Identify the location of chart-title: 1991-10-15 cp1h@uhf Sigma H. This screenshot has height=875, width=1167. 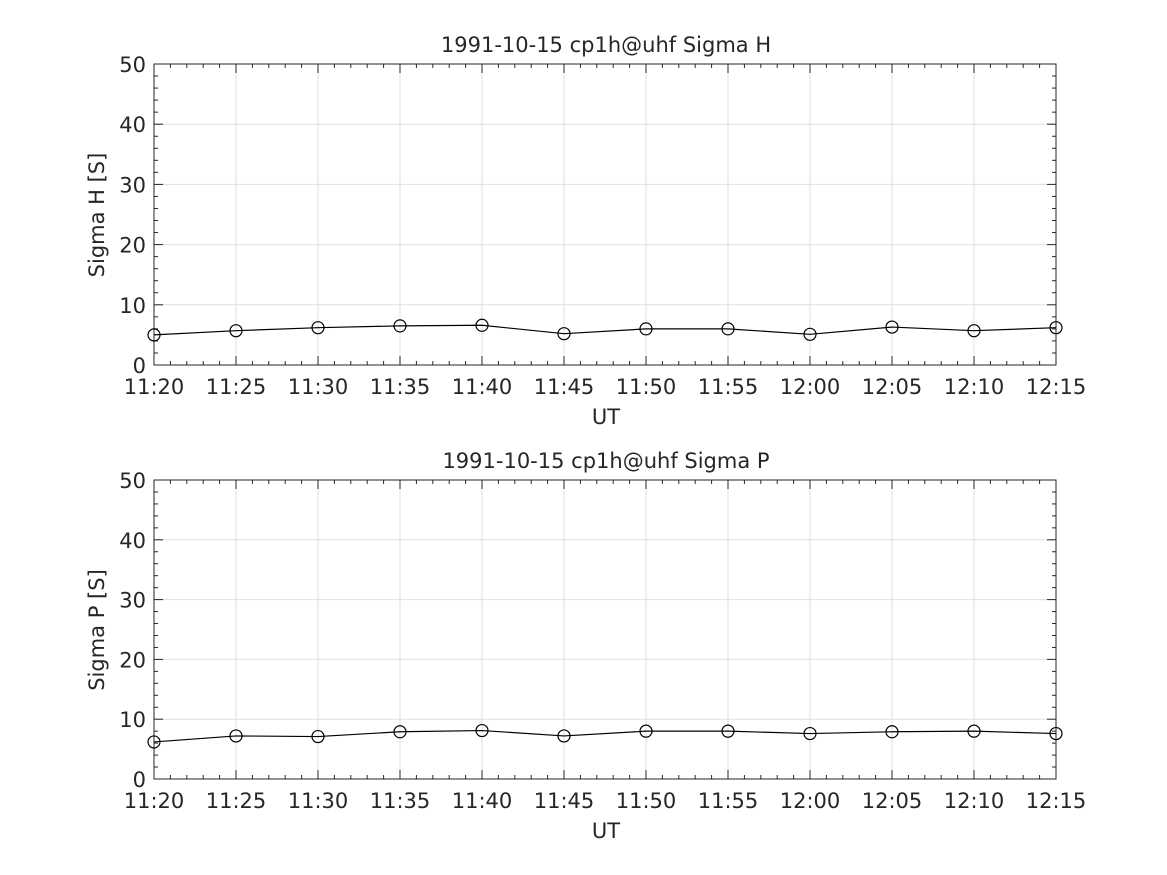
(606, 45).